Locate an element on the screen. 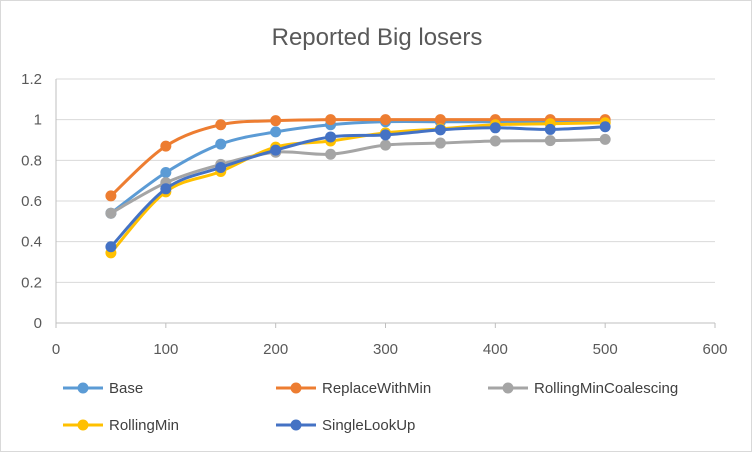 The width and height of the screenshot is (752, 453). y-tick-label: 0.6 is located at coordinates (31, 201).